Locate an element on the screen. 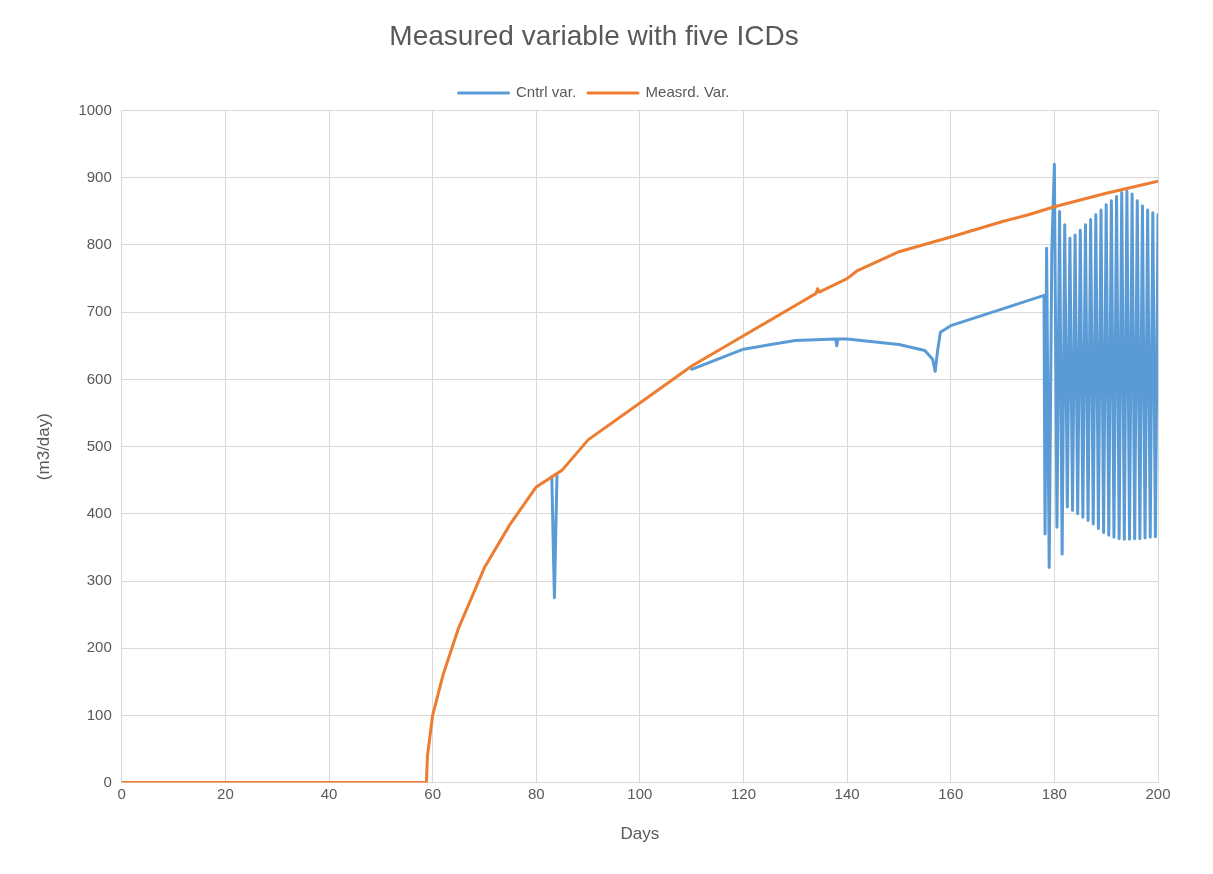  x-tick-label: 160 is located at coordinates (951, 793).